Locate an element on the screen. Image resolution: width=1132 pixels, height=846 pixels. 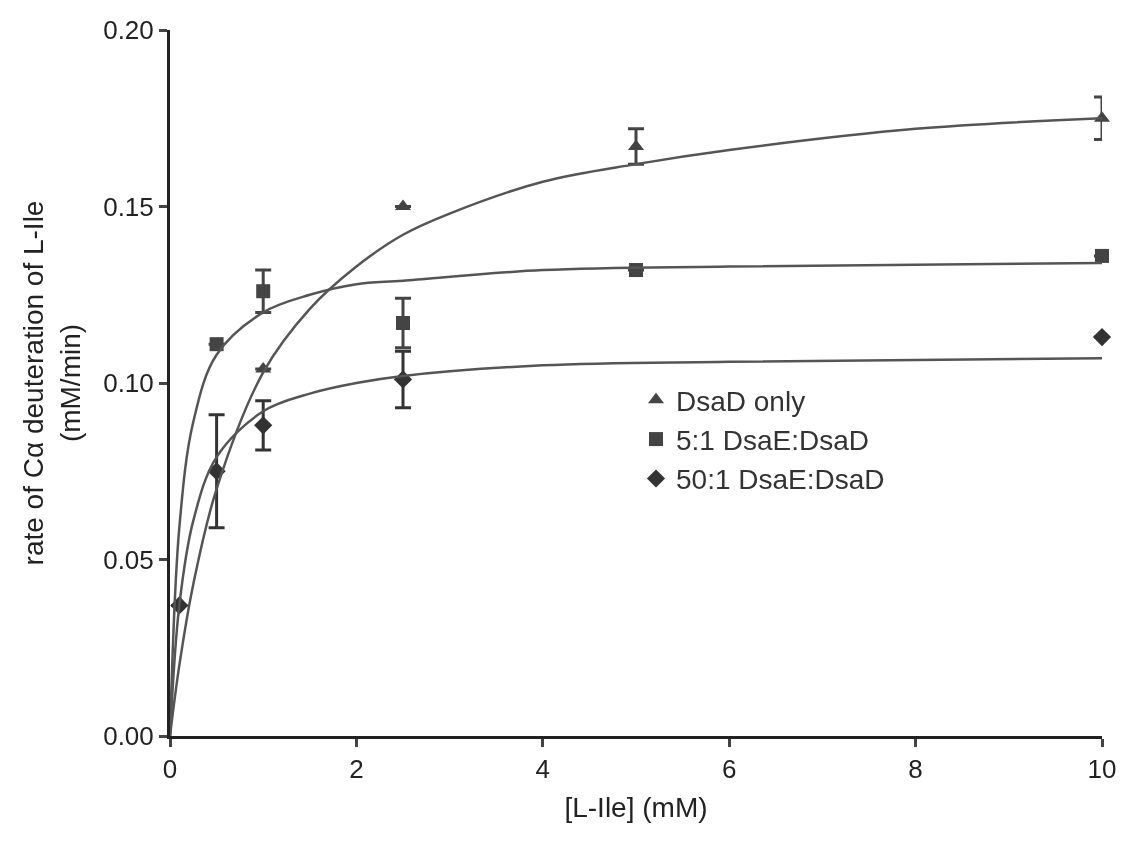
y-tick-label: 0.20 is located at coordinates (128, 30).